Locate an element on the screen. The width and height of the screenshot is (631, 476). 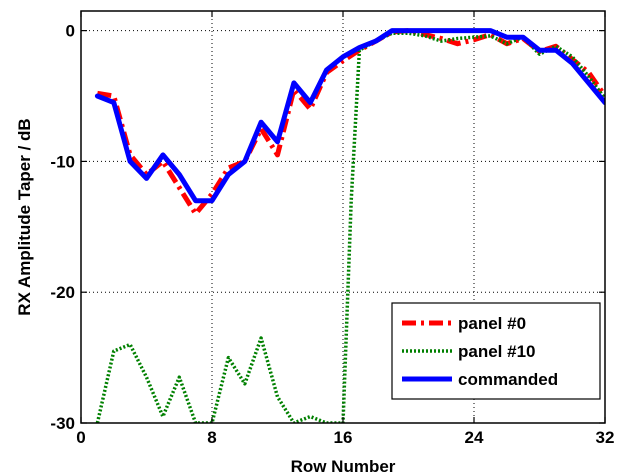
legend: panel #0 panel #10 commanded is located at coordinates (496, 351).